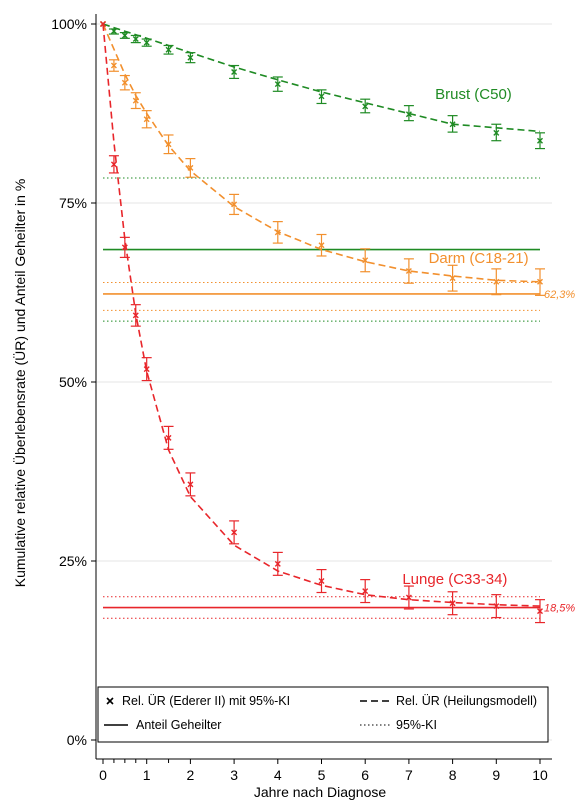 The image size is (584, 800). Describe the element at coordinates (409, 775) in the screenshot. I see `x-tick-label: 7` at that location.